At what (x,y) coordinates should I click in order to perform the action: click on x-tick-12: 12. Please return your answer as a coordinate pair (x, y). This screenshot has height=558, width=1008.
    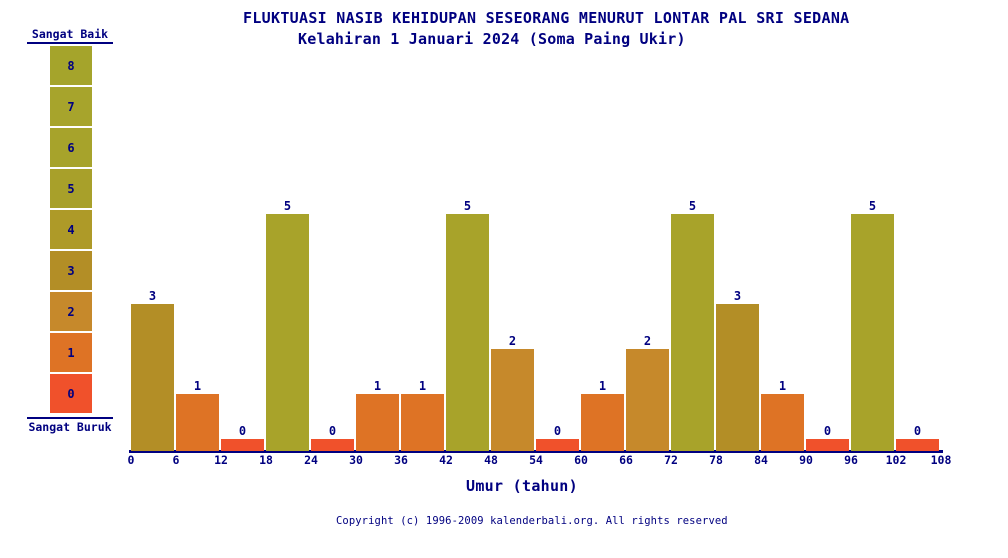
    Looking at the image, I should click on (221, 460).